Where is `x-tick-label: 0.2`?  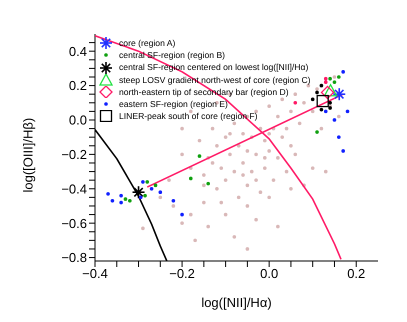 x-tick-label: 0.2 is located at coordinates (356, 274).